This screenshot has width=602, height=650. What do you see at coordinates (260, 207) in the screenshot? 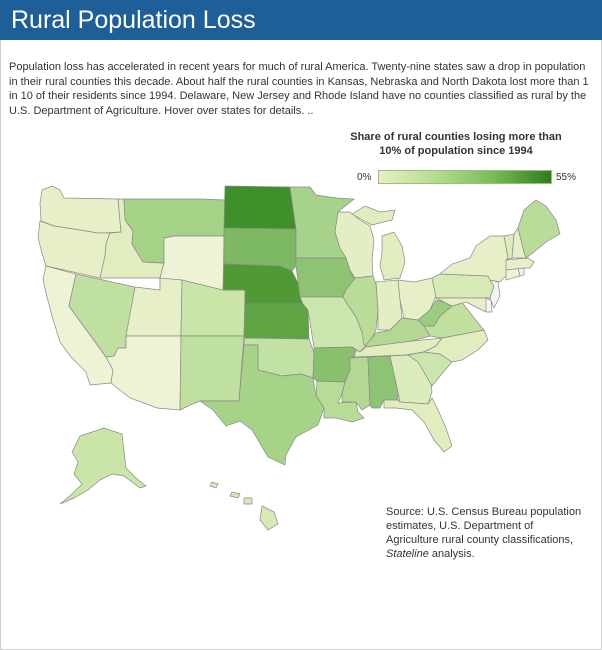
I see `state-nd` at bounding box center [260, 207].